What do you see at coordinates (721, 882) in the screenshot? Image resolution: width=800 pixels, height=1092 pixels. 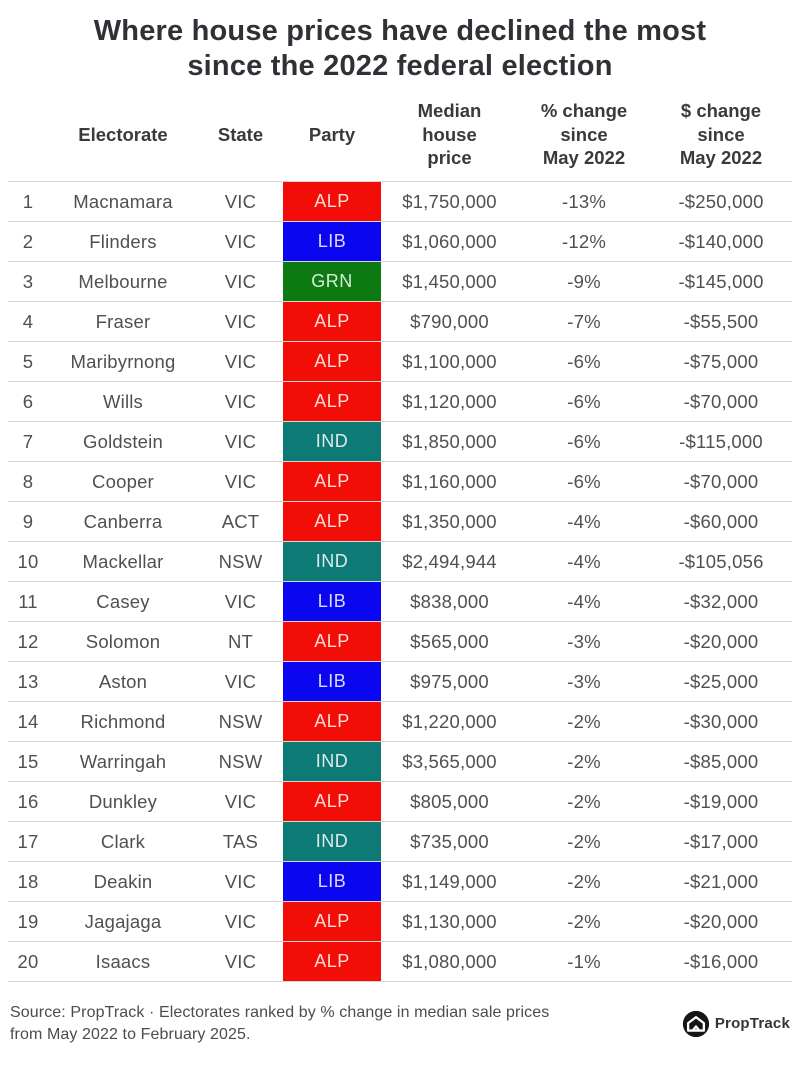 I see `dollar-change-cell: -$21,000` at bounding box center [721, 882].